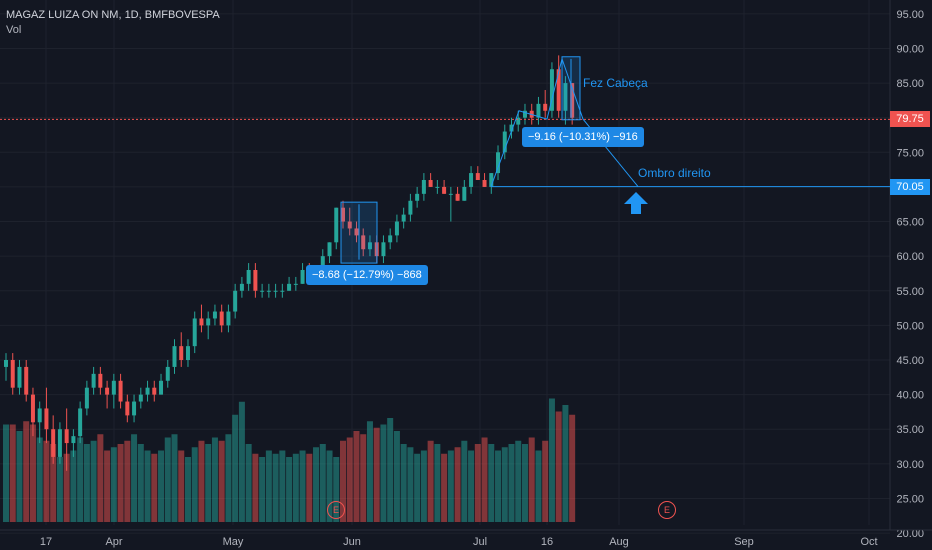 This screenshot has height=550, width=932. I want to click on right-shoulder-annotation: Ombro direito, so click(674, 173).